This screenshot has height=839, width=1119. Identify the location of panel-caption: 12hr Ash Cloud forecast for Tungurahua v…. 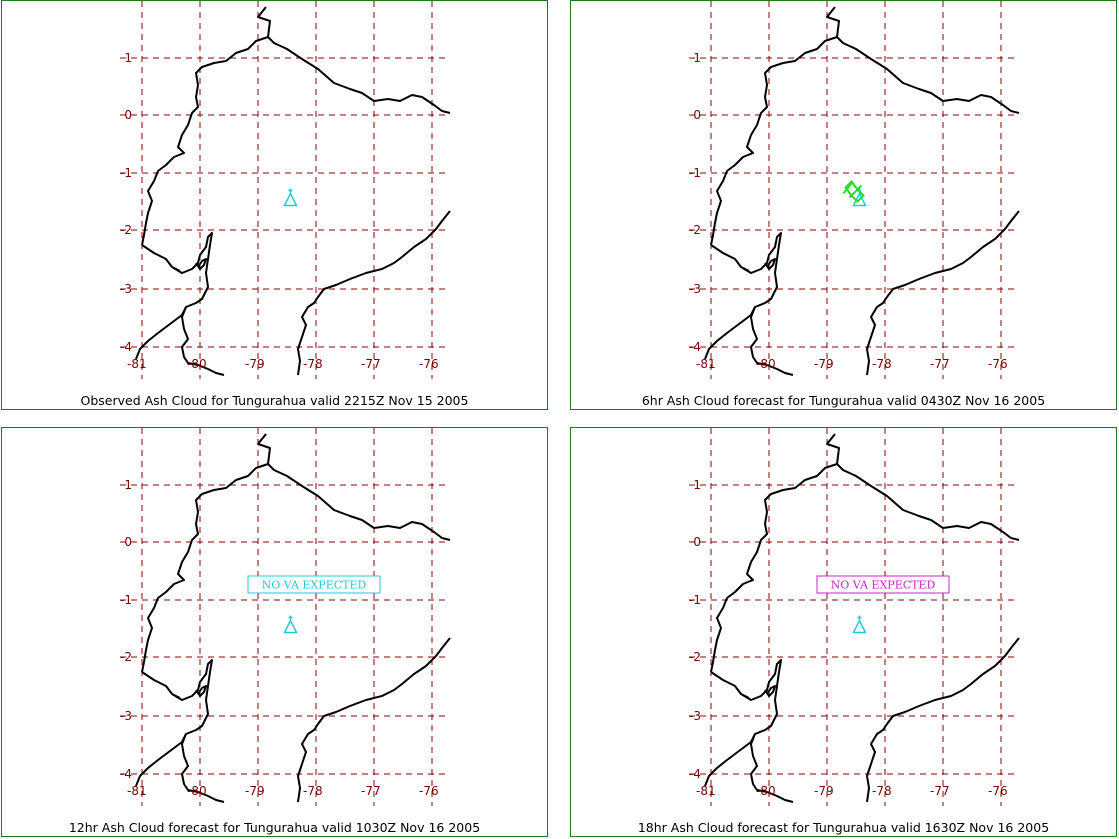
(274, 827).